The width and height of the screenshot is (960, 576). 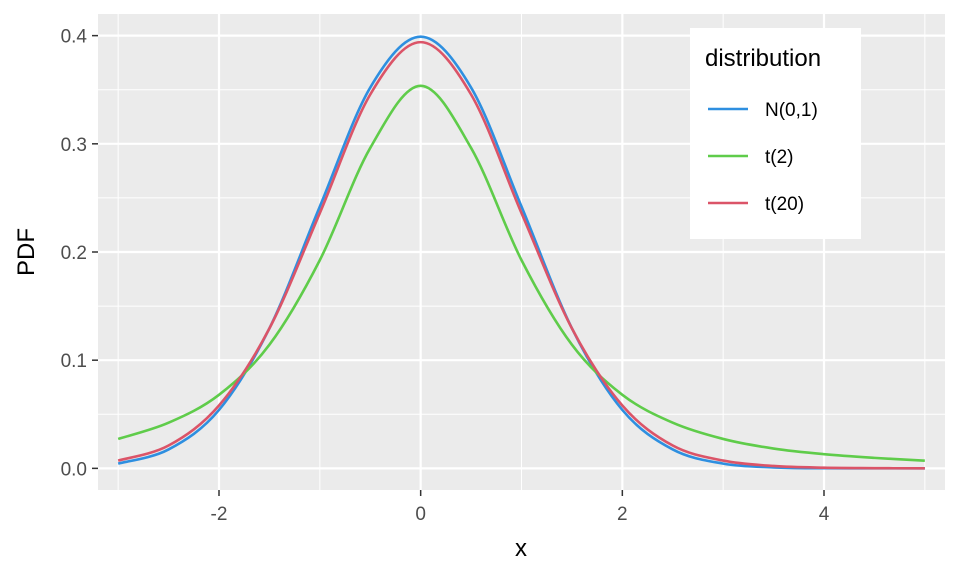 I want to click on y-tick-label: 0.2, so click(x=74, y=253).